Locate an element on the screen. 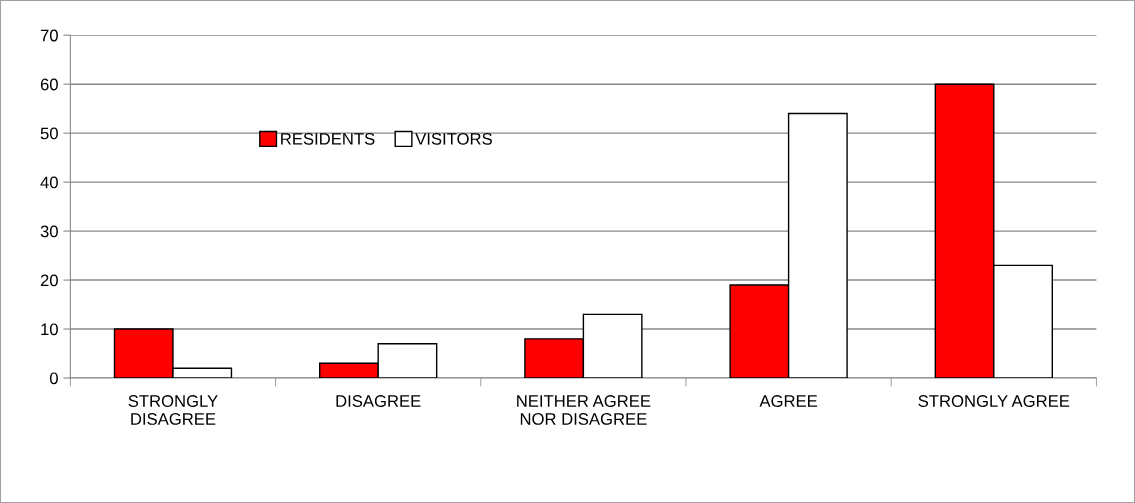 The width and height of the screenshot is (1135, 503). x-tick-label: AGREE is located at coordinates (788, 401).